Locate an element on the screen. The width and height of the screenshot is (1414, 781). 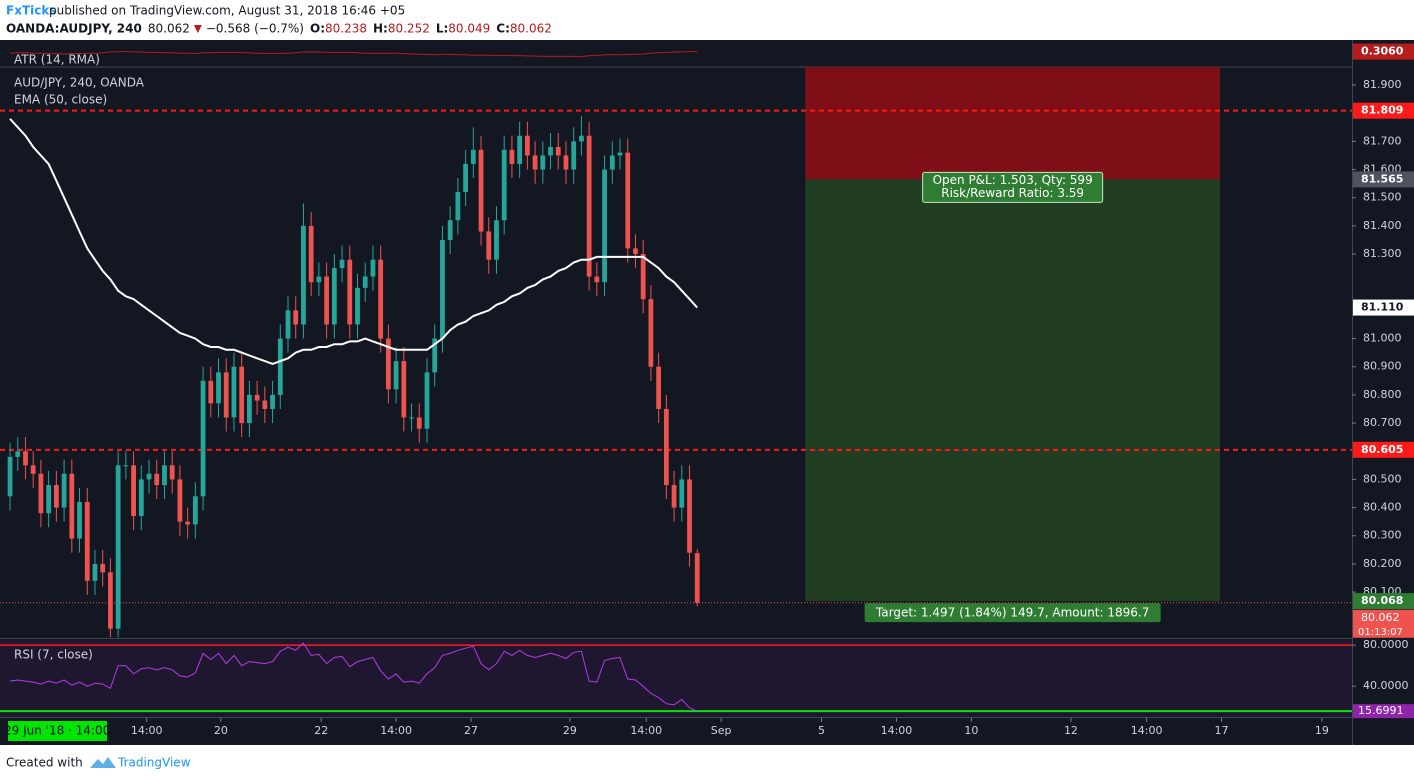
pnl-box is located at coordinates (1013, 187).